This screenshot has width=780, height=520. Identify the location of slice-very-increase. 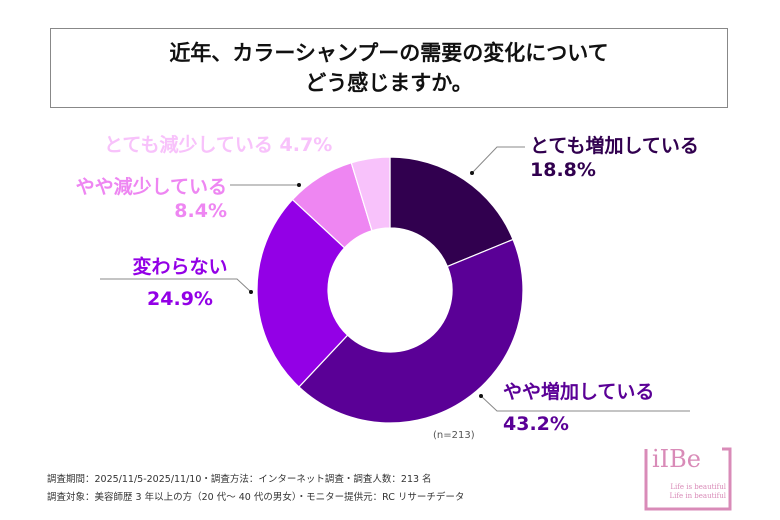
(451, 212).